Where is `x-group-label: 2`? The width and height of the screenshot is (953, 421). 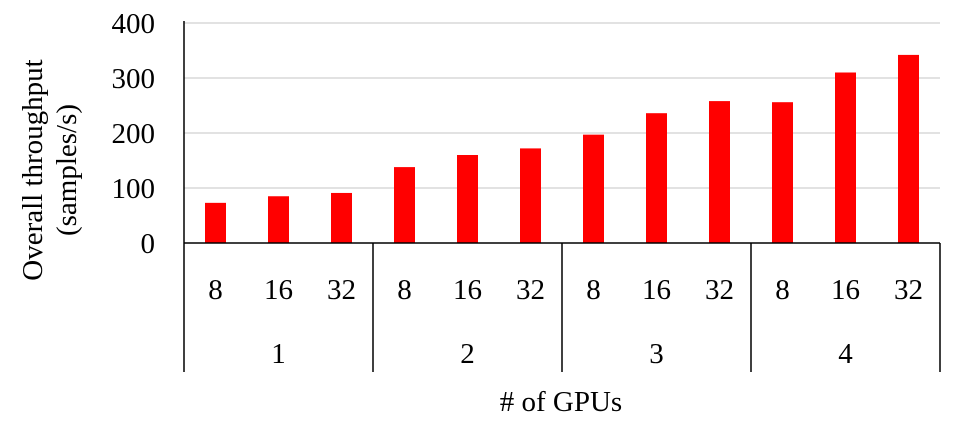
x-group-label: 2 is located at coordinates (467, 354).